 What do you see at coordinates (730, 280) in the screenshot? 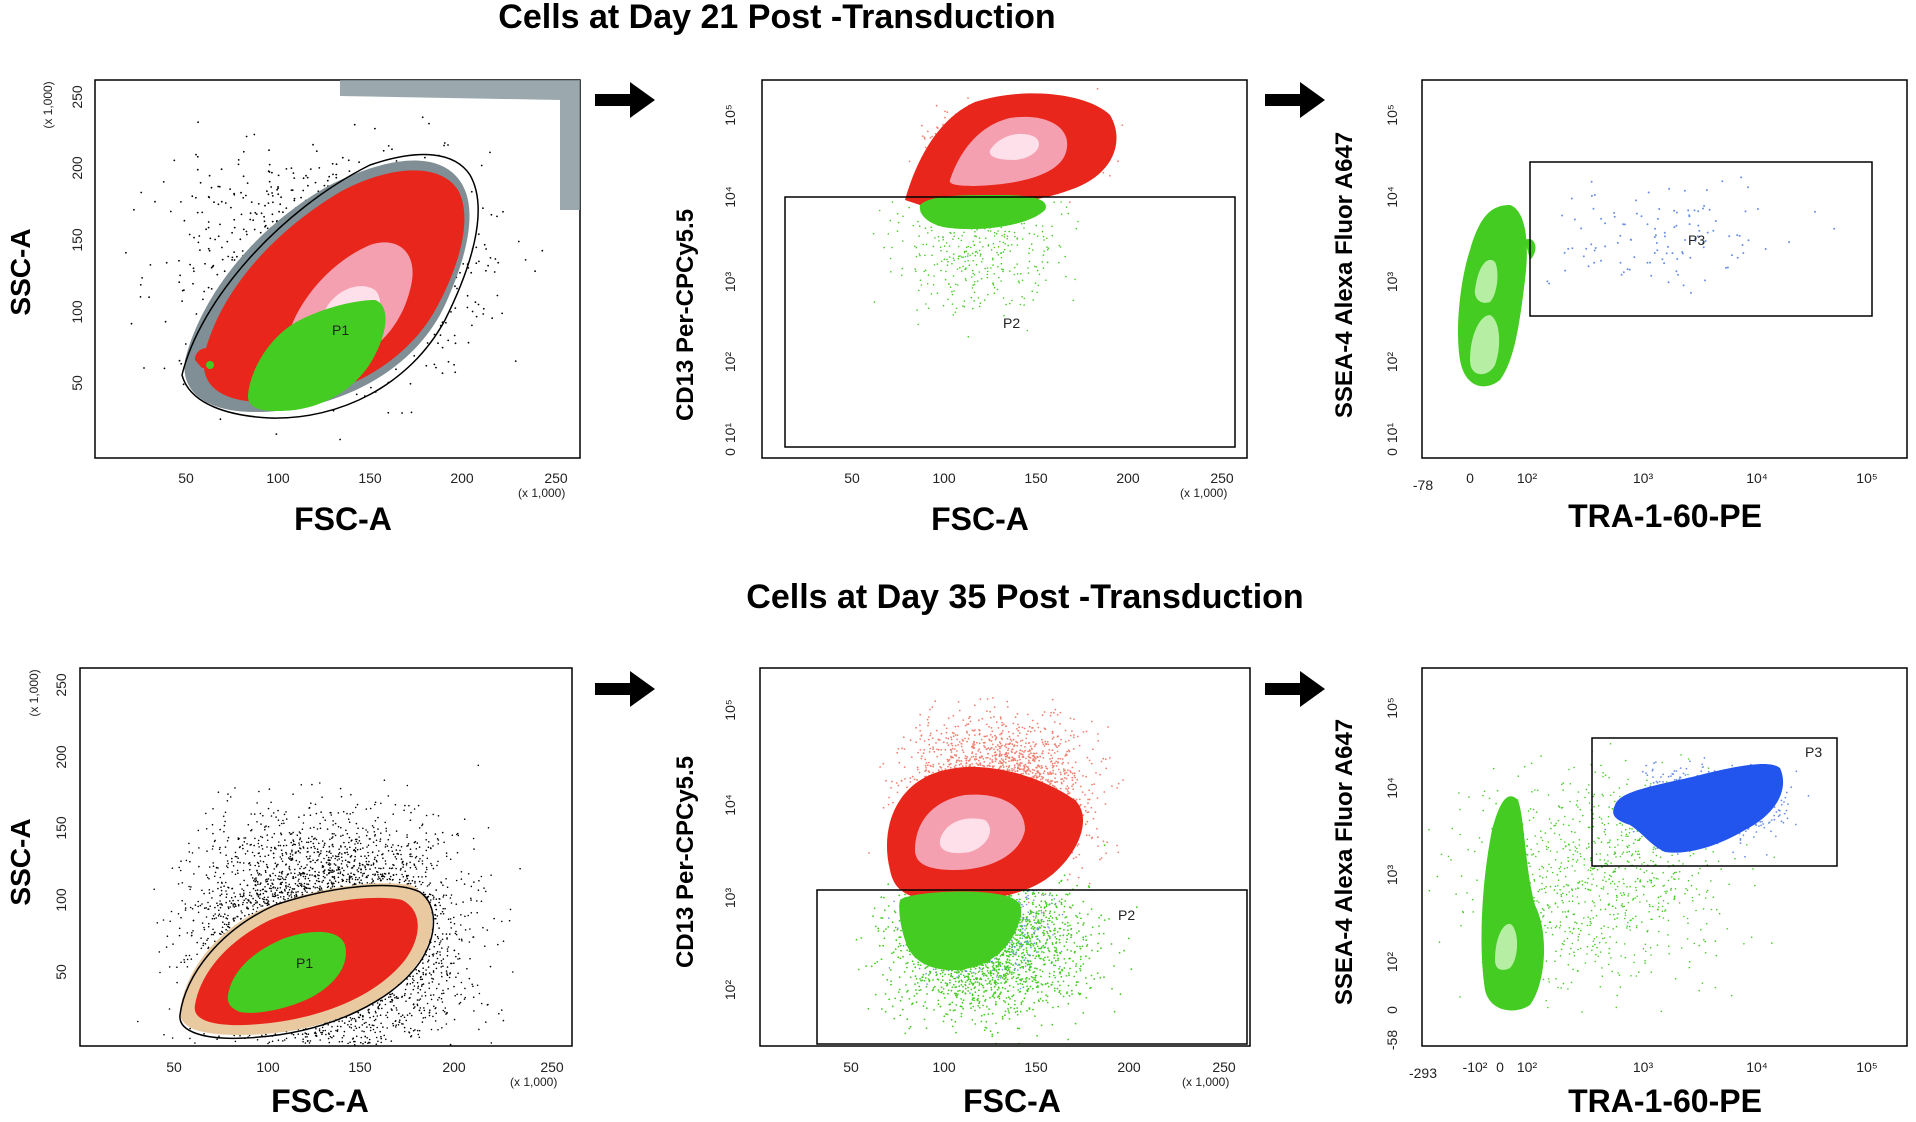
I see `y-tick-labels: 0 10¹ 10² 10³ 10⁴ 10⁵` at bounding box center [730, 280].